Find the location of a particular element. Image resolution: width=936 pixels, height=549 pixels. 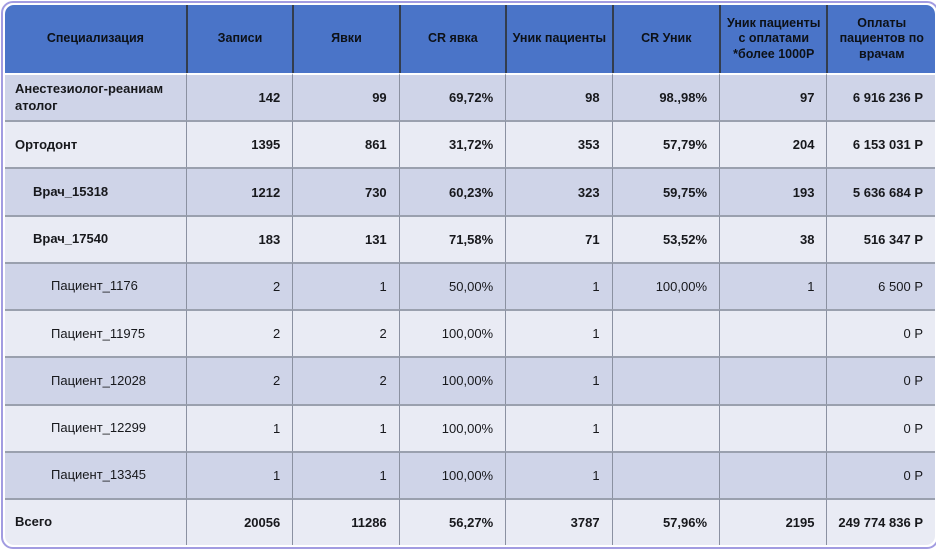

value-cell: 5 636 684 Р is located at coordinates (880, 191).